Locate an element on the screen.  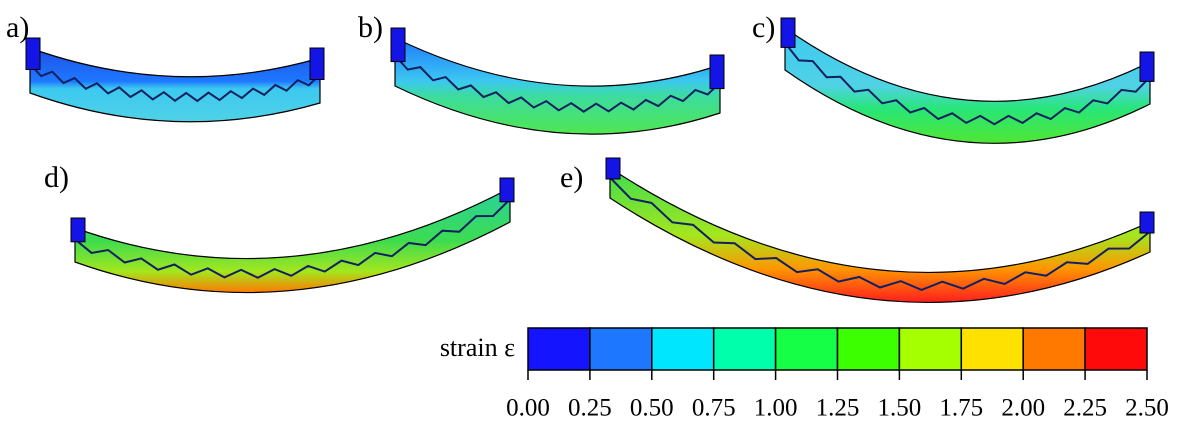
tick-label: 2.25 is located at coordinates (1085, 408).